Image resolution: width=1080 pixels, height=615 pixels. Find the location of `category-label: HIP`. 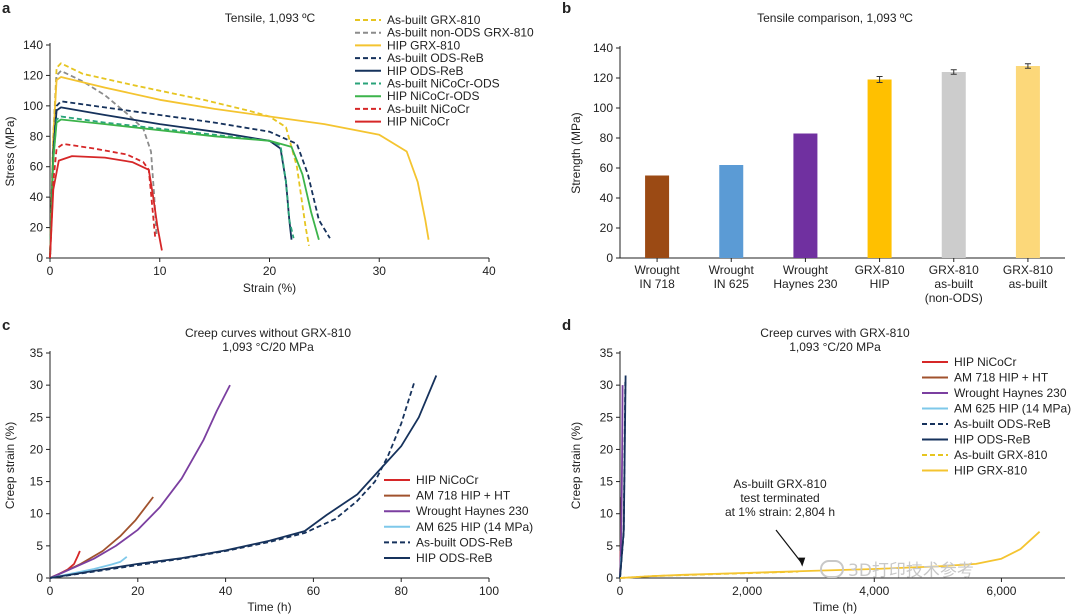

category-label: HIP is located at coordinates (880, 284).